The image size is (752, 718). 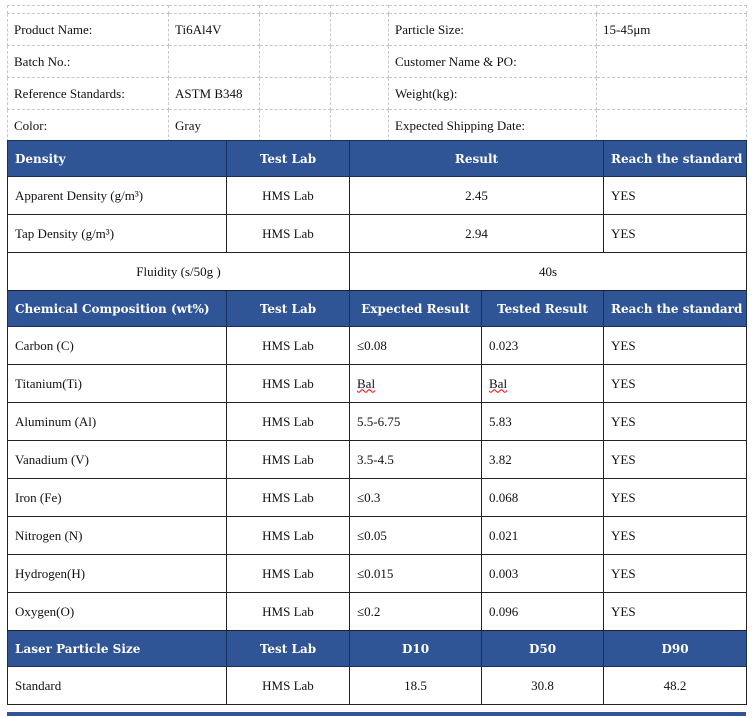 What do you see at coordinates (117, 195) in the screenshot?
I see `cell: Apparent Density (g/m³)` at bounding box center [117, 195].